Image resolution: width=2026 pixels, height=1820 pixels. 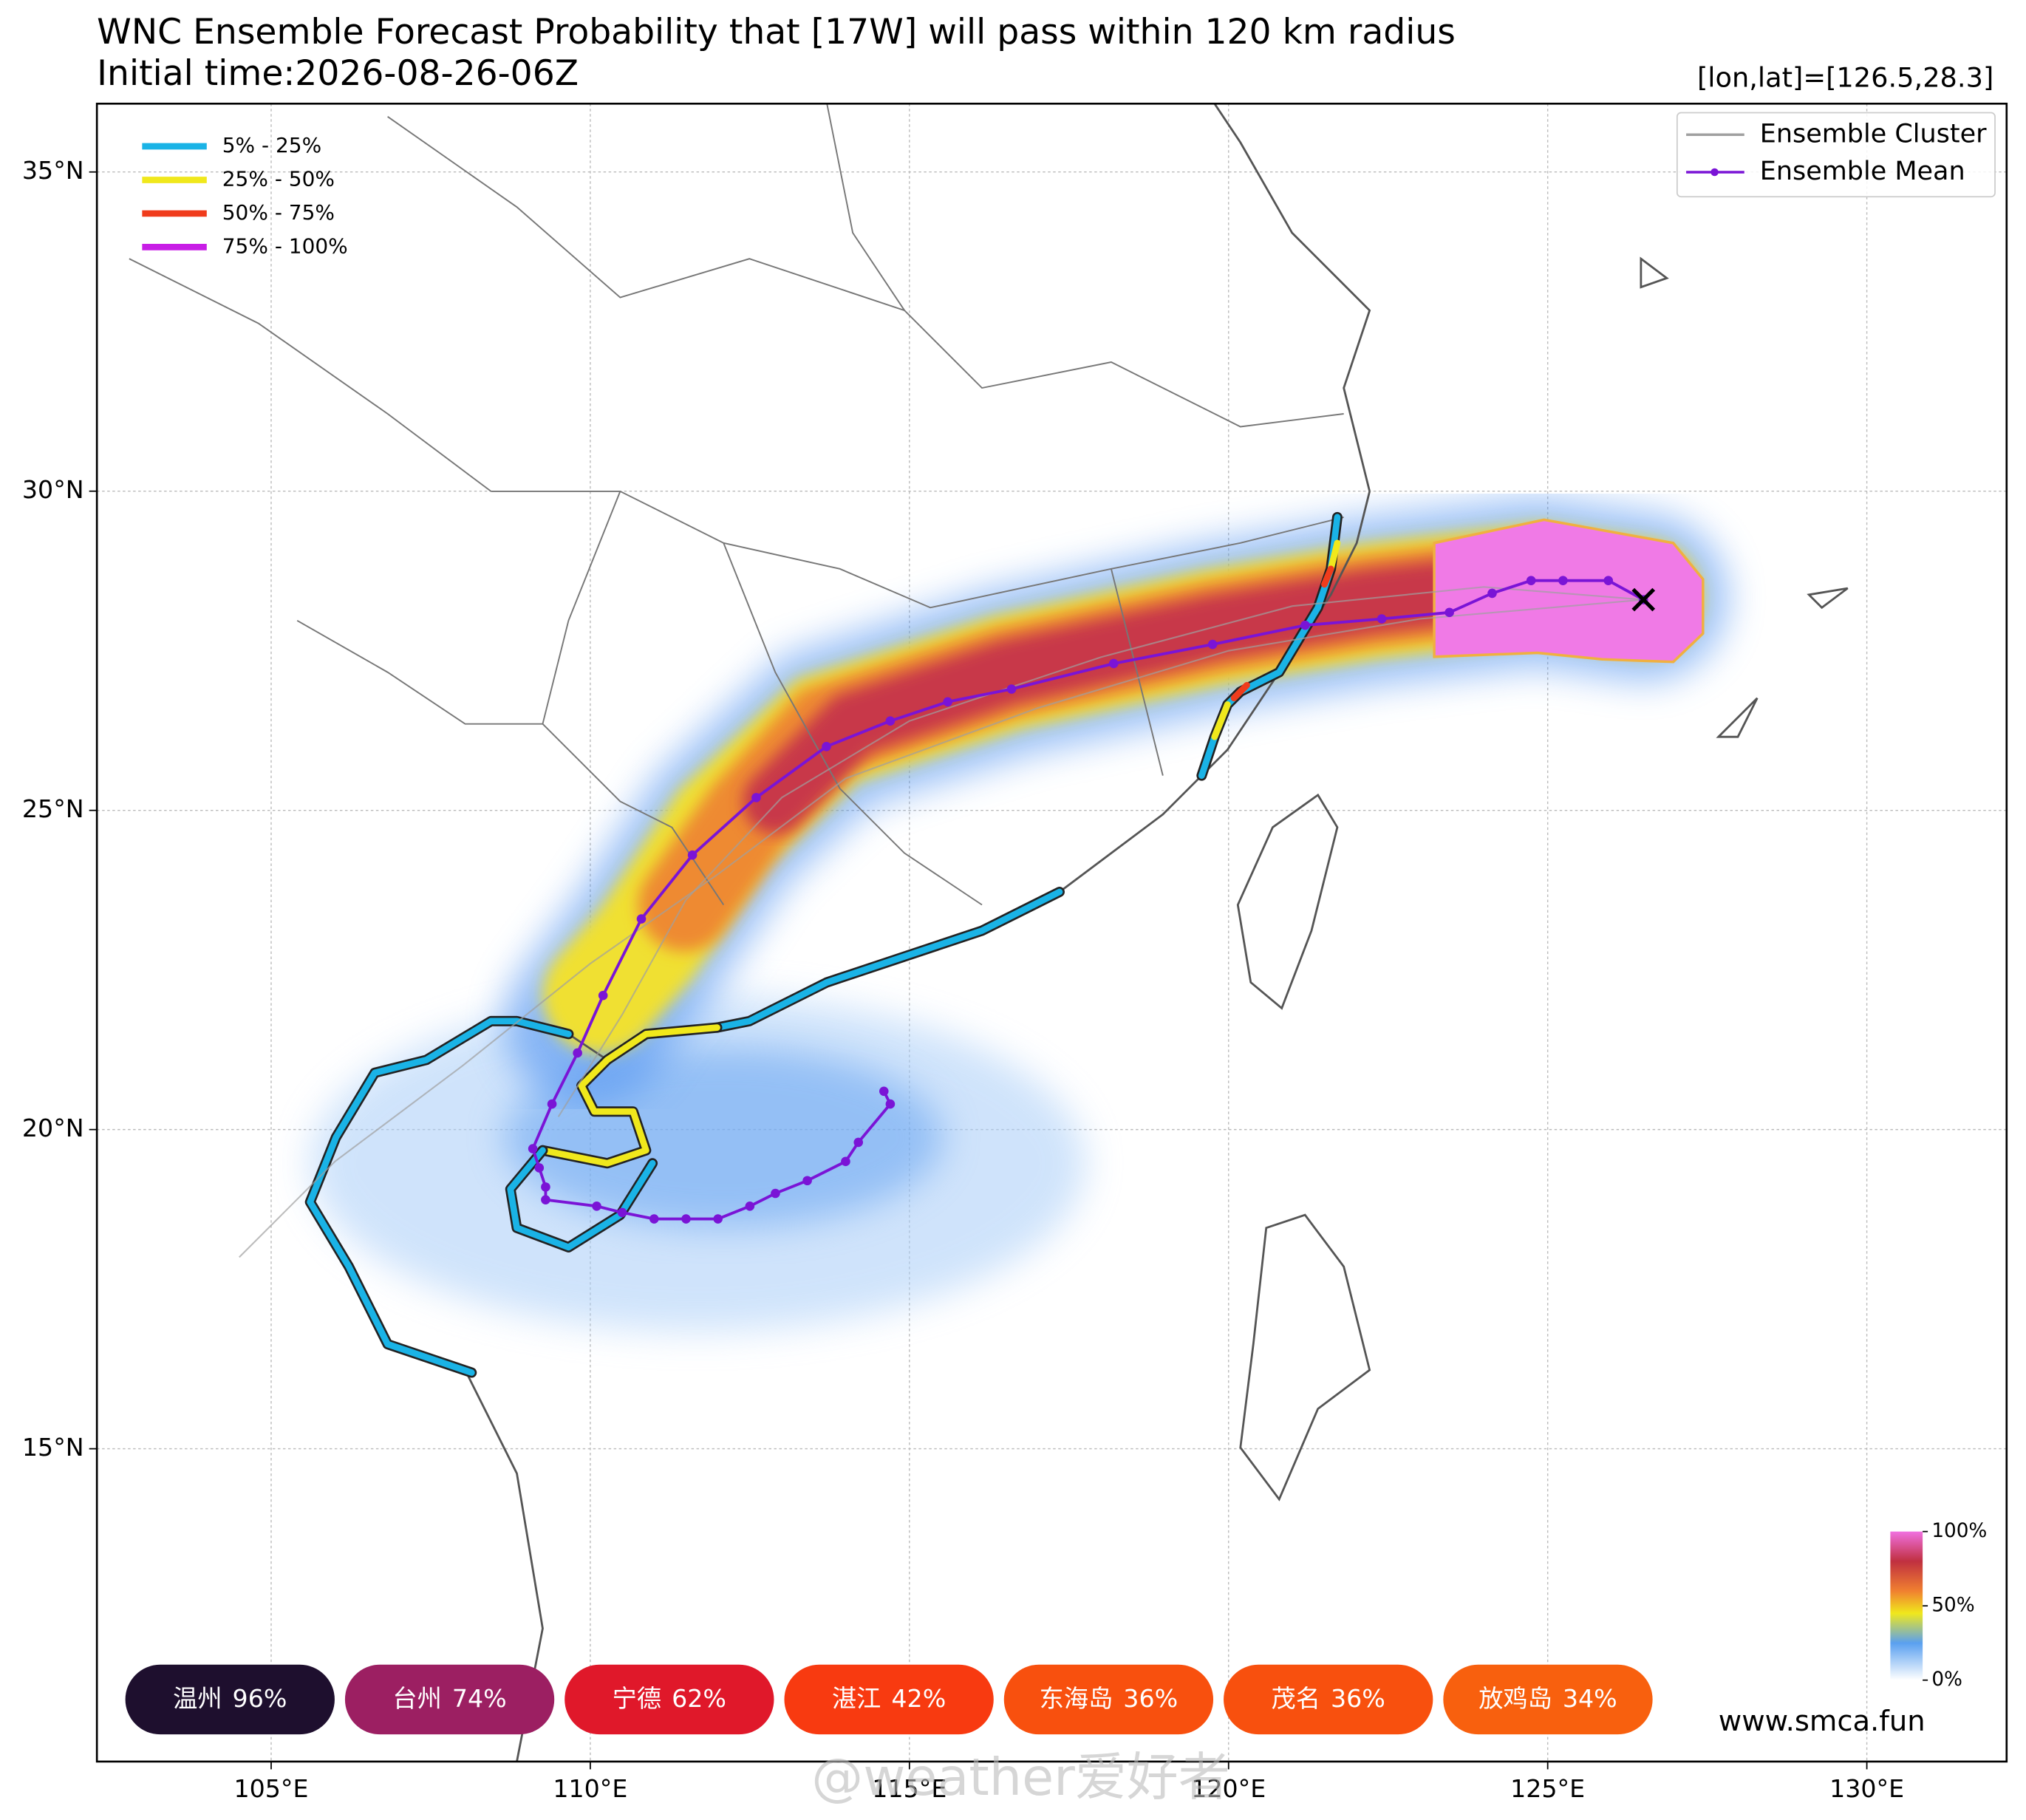 I want to click on x-tick-label: 120°E, so click(x=1228, y=1788).